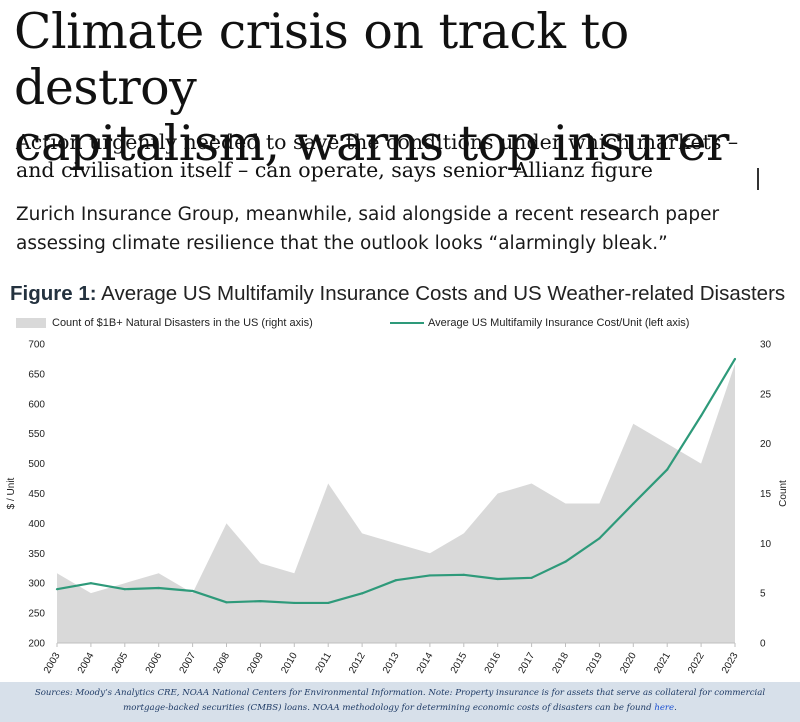  Describe the element at coordinates (86, 662) in the screenshot. I see `x-tick-label: 2004` at that location.